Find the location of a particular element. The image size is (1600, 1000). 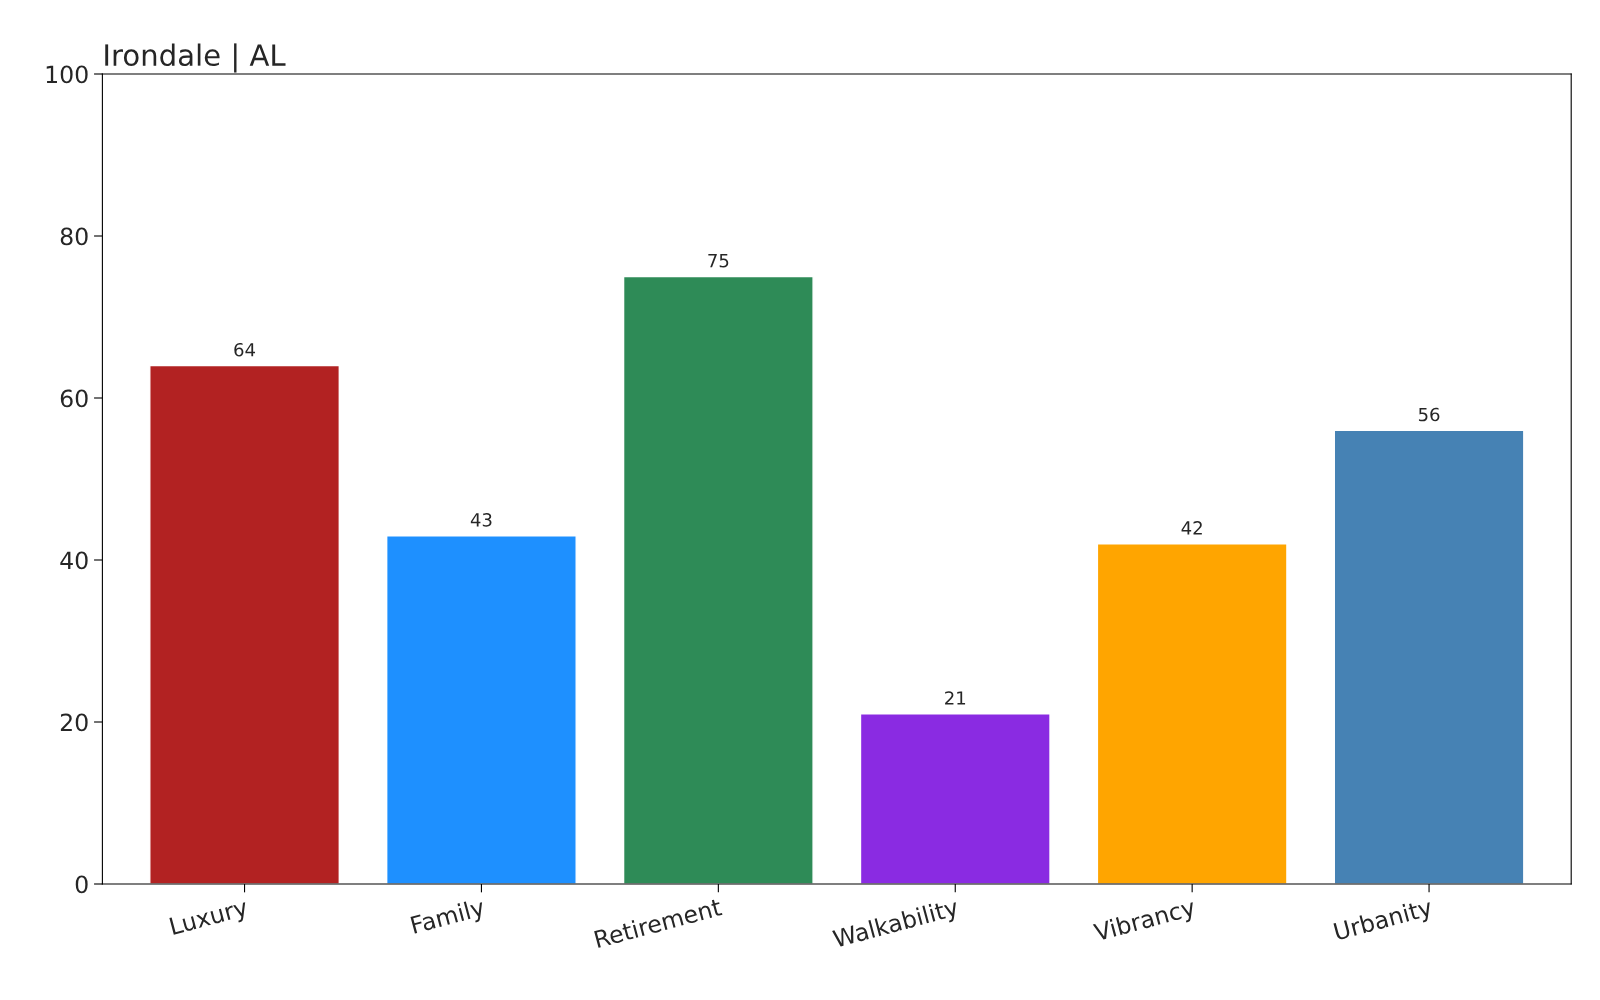

y-tick-label: 100 is located at coordinates (67, 74).